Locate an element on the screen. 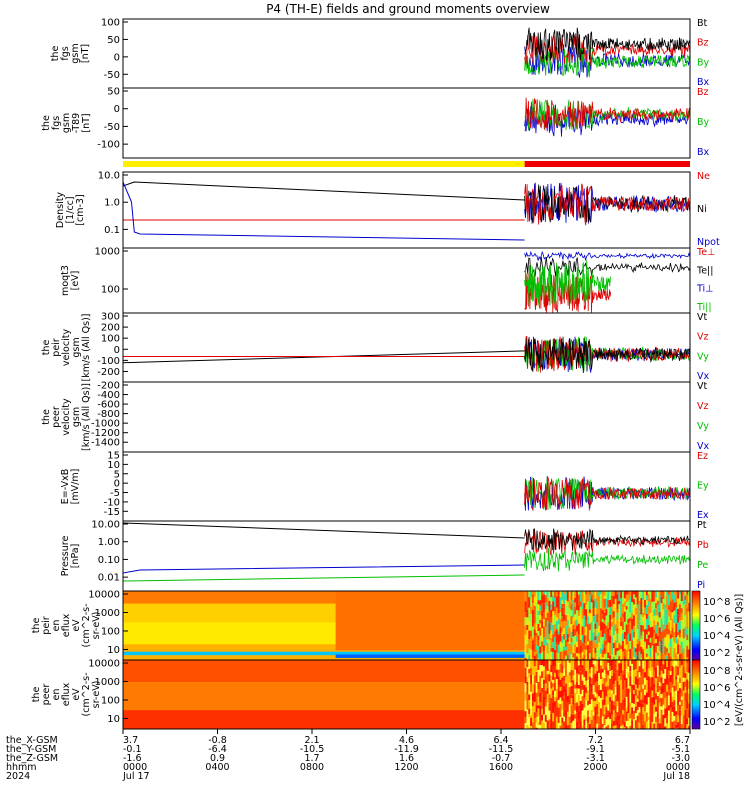 The width and height of the screenshot is (750, 800). y-tick-label: -15 is located at coordinates (112, 512).